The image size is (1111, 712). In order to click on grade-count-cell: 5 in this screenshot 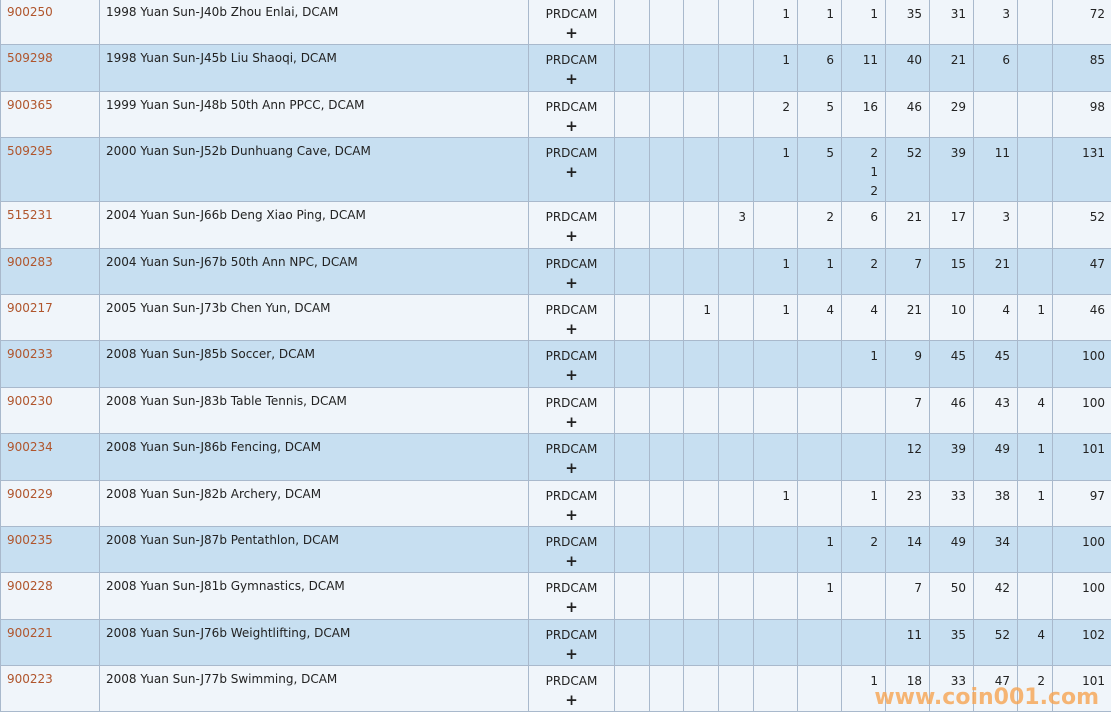, I will do `click(820, 114)`.